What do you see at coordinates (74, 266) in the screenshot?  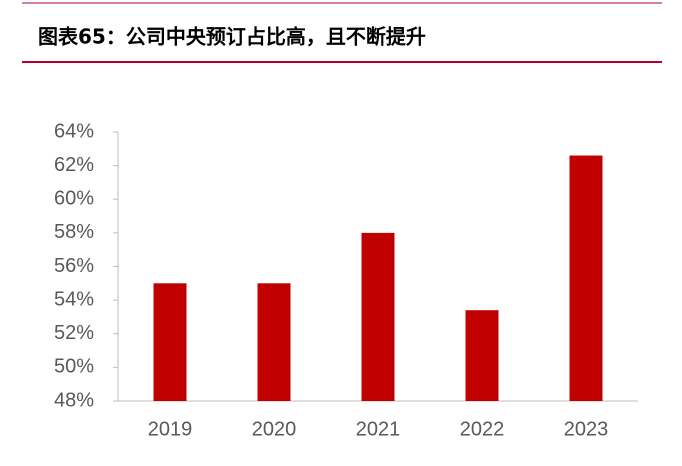 I see `y-tick-label: 56%` at bounding box center [74, 266].